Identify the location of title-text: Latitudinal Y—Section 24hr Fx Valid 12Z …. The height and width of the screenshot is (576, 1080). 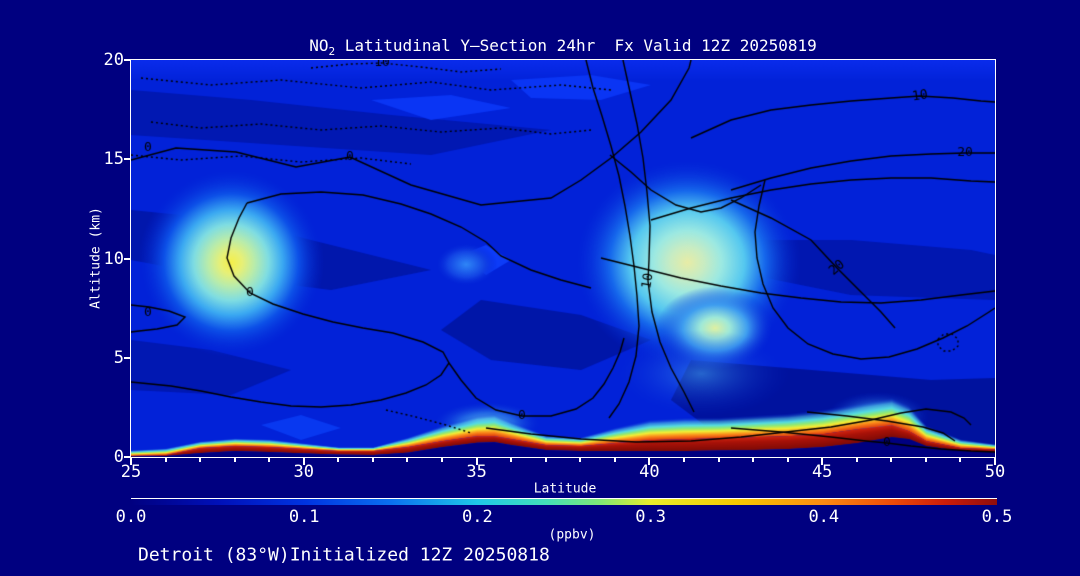
(576, 45).